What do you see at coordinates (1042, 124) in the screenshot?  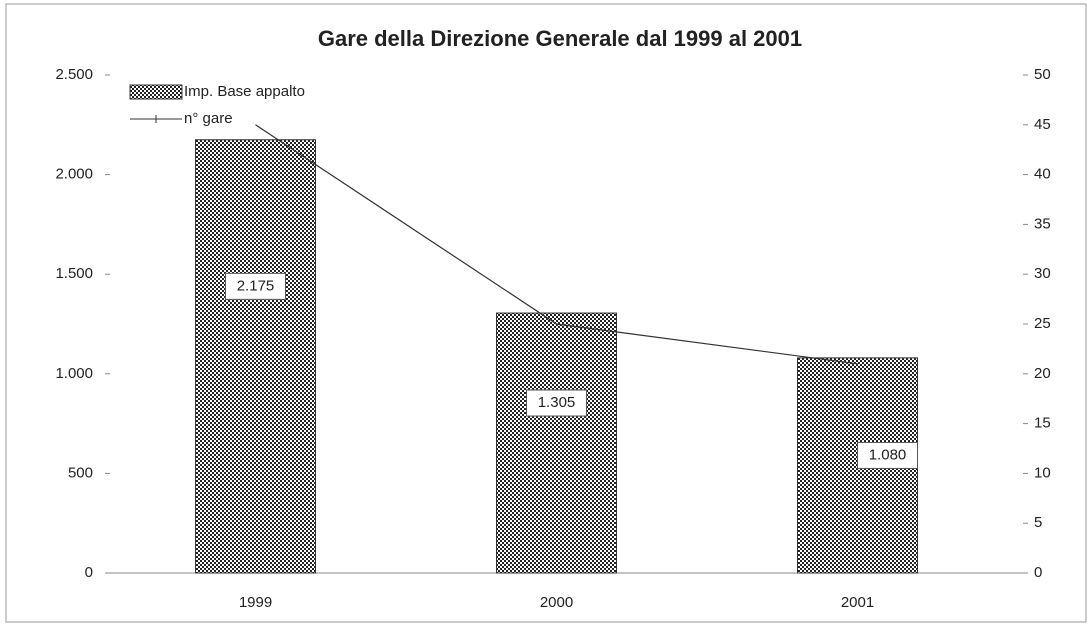 I see `y2-tick-label: 45` at bounding box center [1042, 124].